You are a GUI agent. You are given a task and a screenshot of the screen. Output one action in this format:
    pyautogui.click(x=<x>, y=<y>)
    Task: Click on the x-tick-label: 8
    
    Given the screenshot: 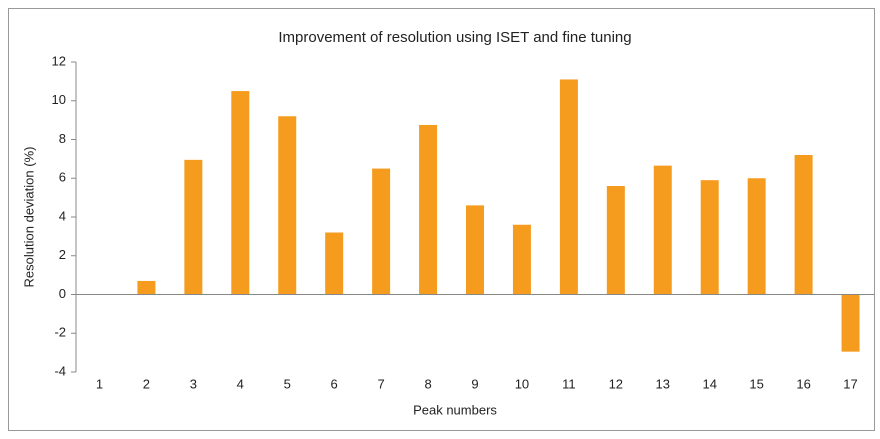 What is the action you would take?
    pyautogui.click(x=427, y=383)
    